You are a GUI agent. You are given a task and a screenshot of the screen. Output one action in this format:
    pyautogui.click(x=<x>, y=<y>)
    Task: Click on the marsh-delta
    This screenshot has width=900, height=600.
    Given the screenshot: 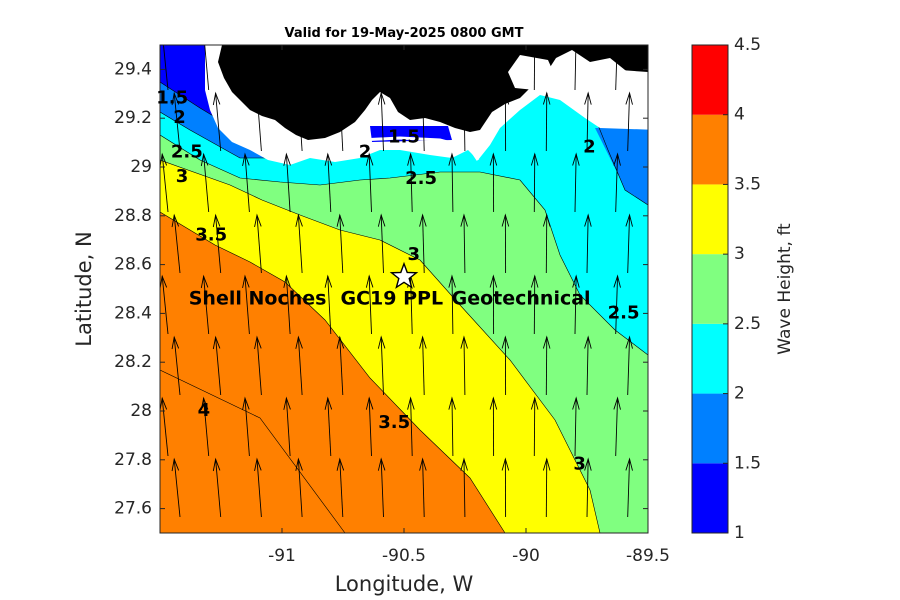 What is the action you would take?
    pyautogui.click(x=532, y=72)
    